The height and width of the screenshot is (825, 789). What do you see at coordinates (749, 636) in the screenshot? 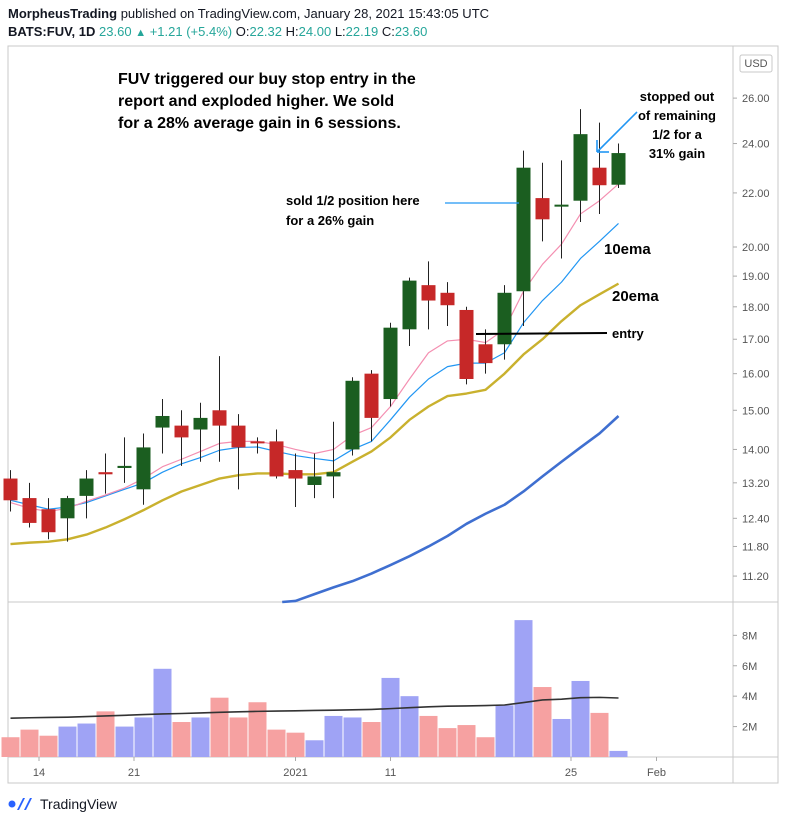
I see `volume-tick-label: 8M` at bounding box center [749, 636].